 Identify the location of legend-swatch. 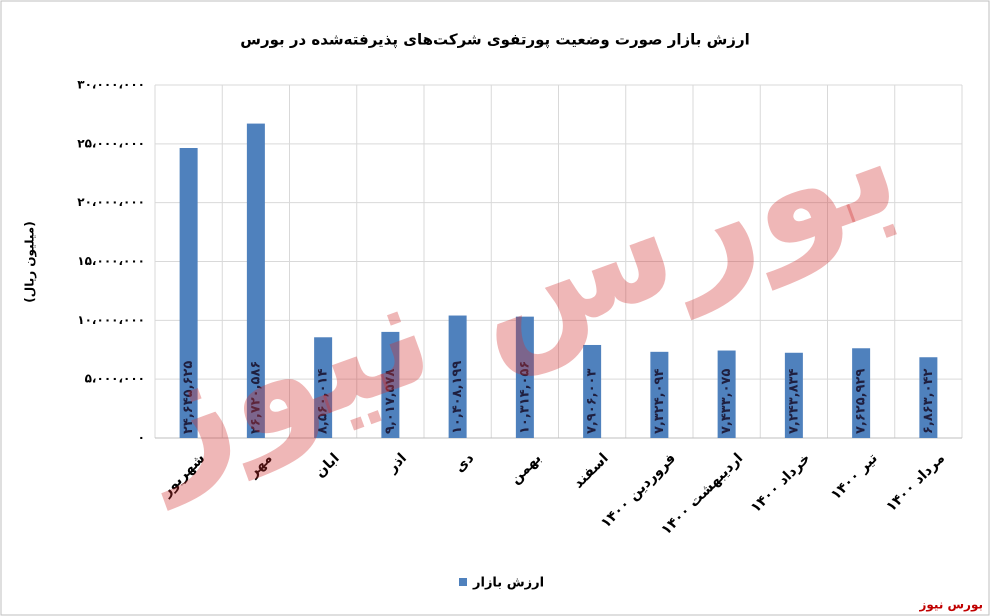
(463, 582).